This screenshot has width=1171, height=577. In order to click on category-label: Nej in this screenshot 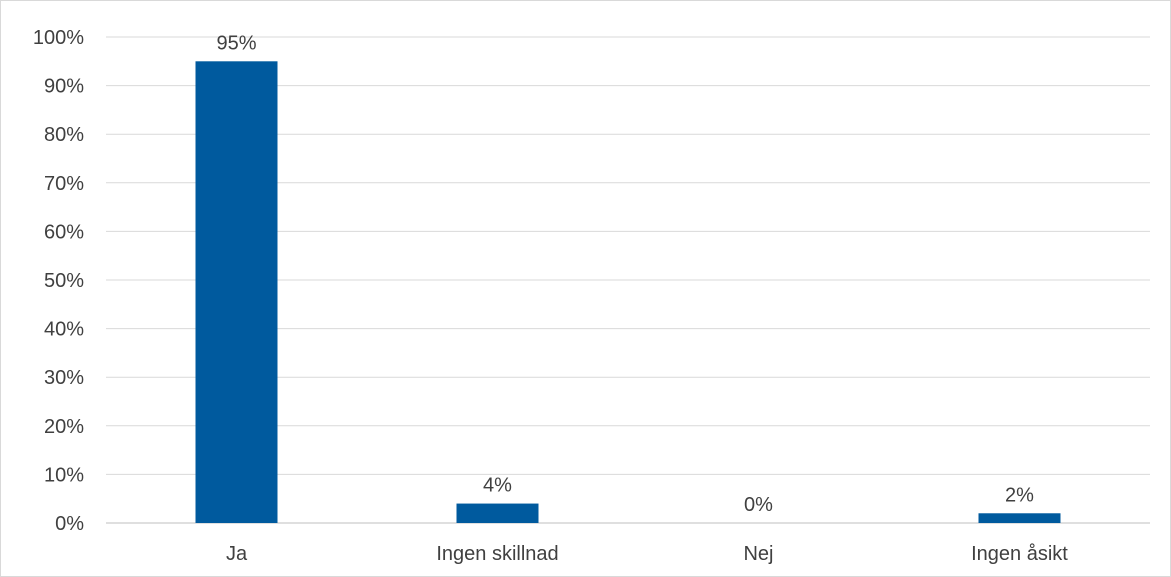, I will do `click(758, 554)`.